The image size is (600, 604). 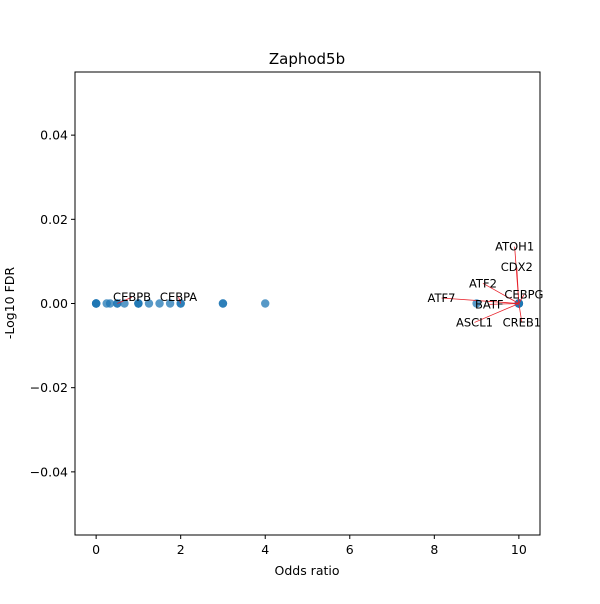 What do you see at coordinates (519, 549) in the screenshot?
I see `x-tick-label: 10` at bounding box center [519, 549].